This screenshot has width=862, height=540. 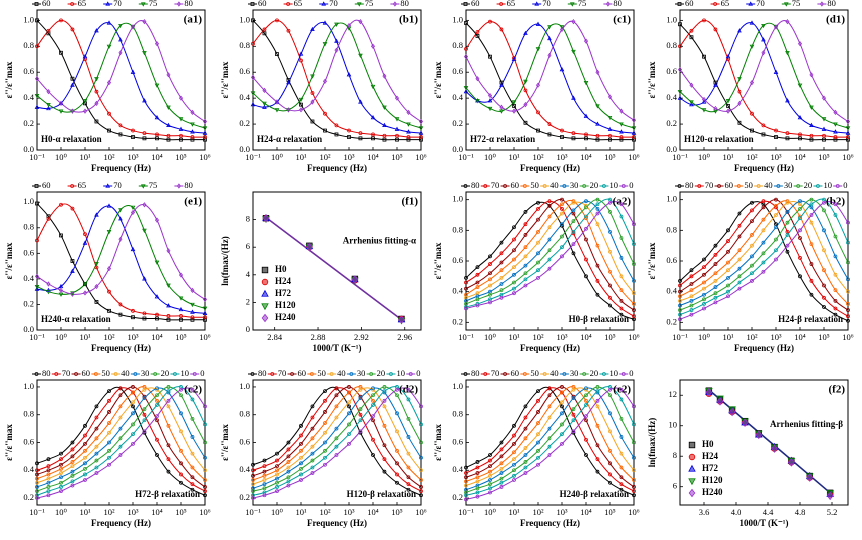 What do you see at coordinates (675, 486) in the screenshot?
I see `y-tick-label: 6` at bounding box center [675, 486].